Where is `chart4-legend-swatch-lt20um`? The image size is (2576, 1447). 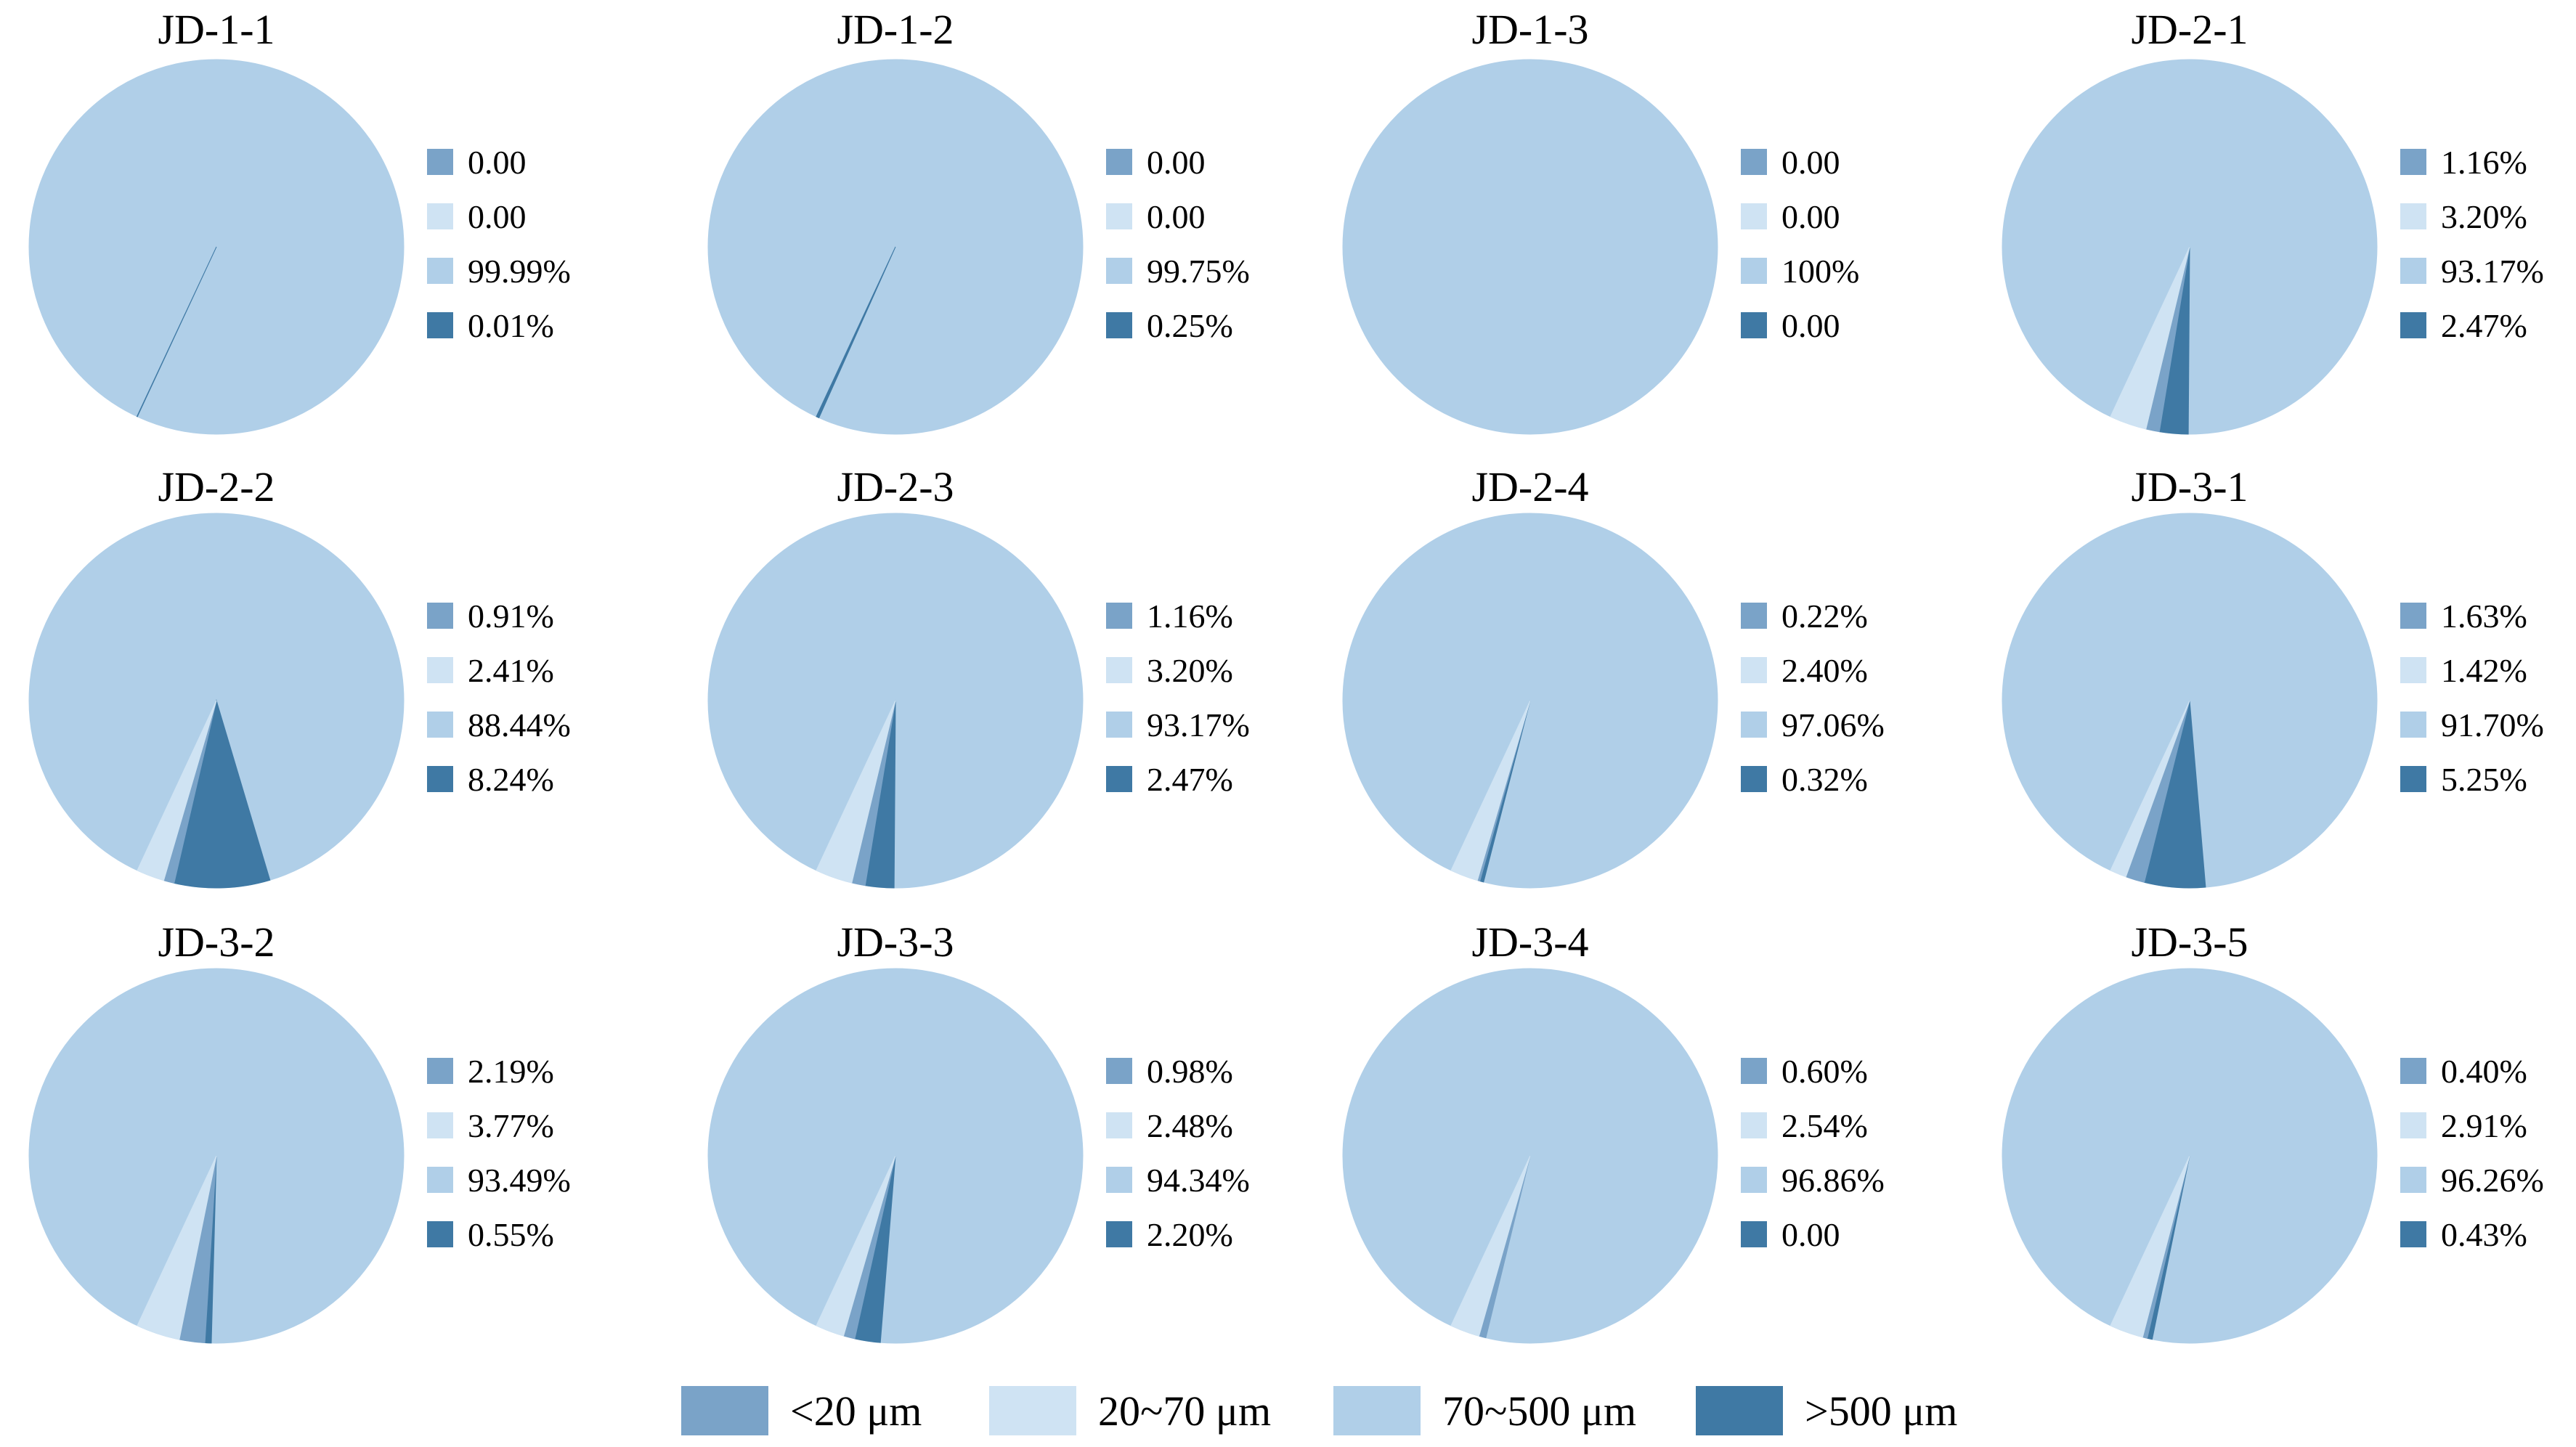
chart4-legend-swatch-lt20um is located at coordinates (2413, 162).